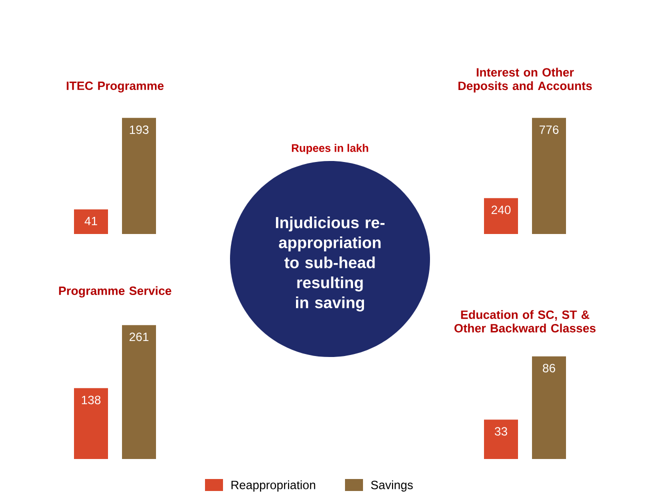  Describe the element at coordinates (501, 431) in the screenshot. I see `data-label: 33` at that location.